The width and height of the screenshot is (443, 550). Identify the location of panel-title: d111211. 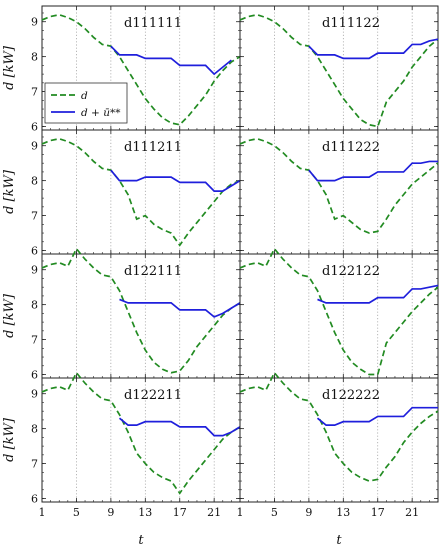
(153, 147).